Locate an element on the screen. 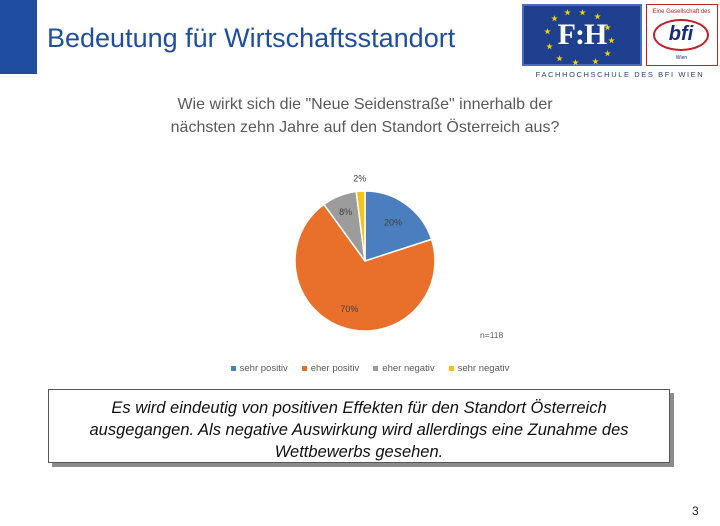 Image resolution: width=720 pixels, height=526 pixels. legend-label: sehr positiv is located at coordinates (263, 368).